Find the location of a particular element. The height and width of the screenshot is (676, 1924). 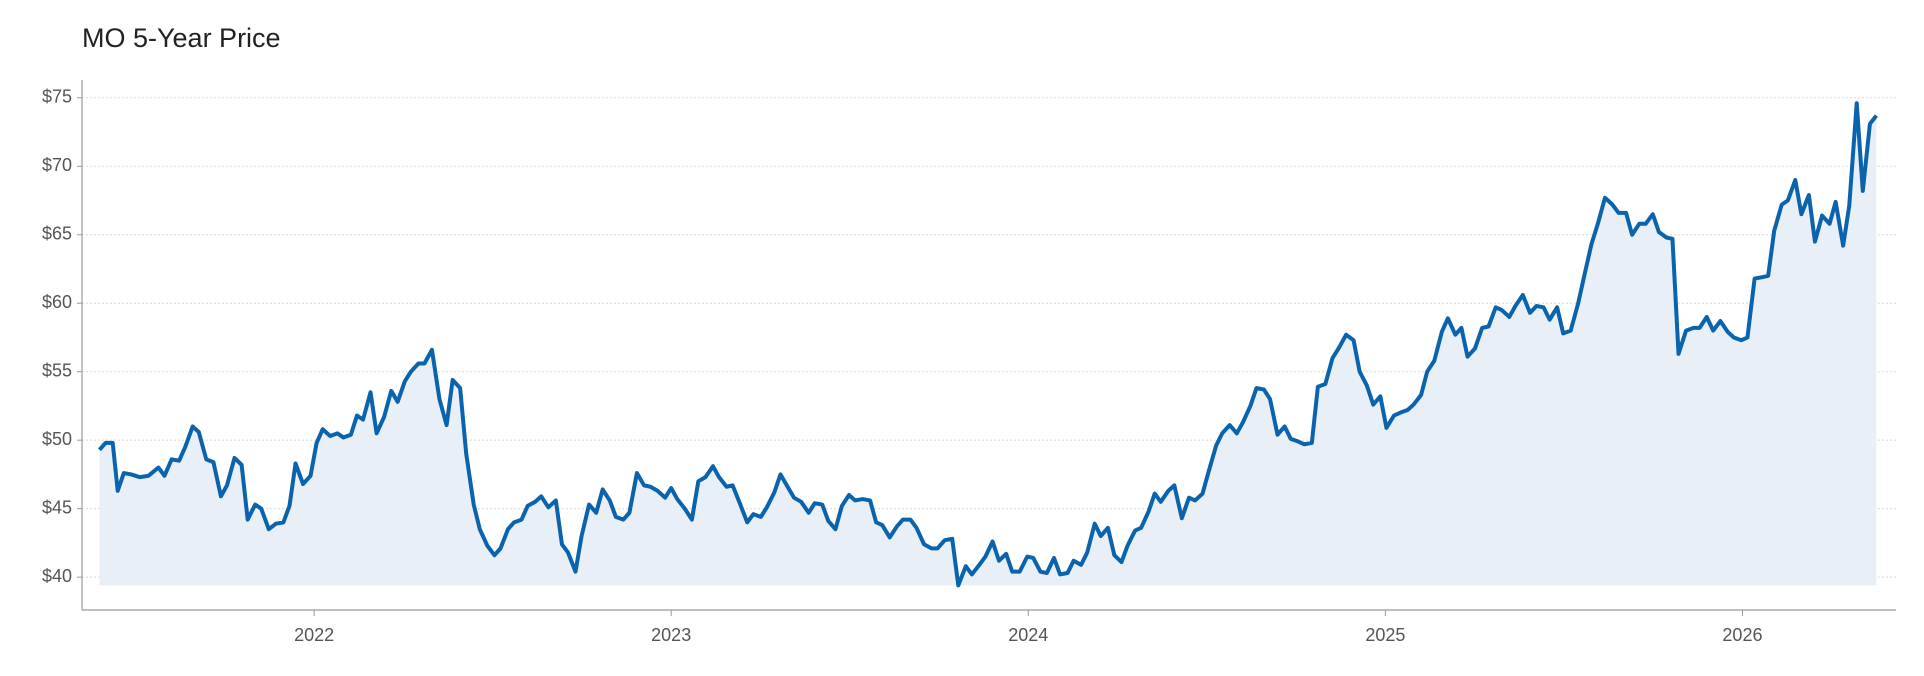

y-tick-label: $50 is located at coordinates (57, 439).